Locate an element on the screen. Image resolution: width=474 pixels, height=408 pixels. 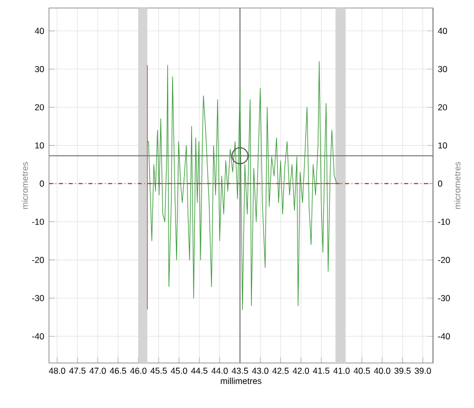
x-tick-label: 44.5 is located at coordinates (199, 371).